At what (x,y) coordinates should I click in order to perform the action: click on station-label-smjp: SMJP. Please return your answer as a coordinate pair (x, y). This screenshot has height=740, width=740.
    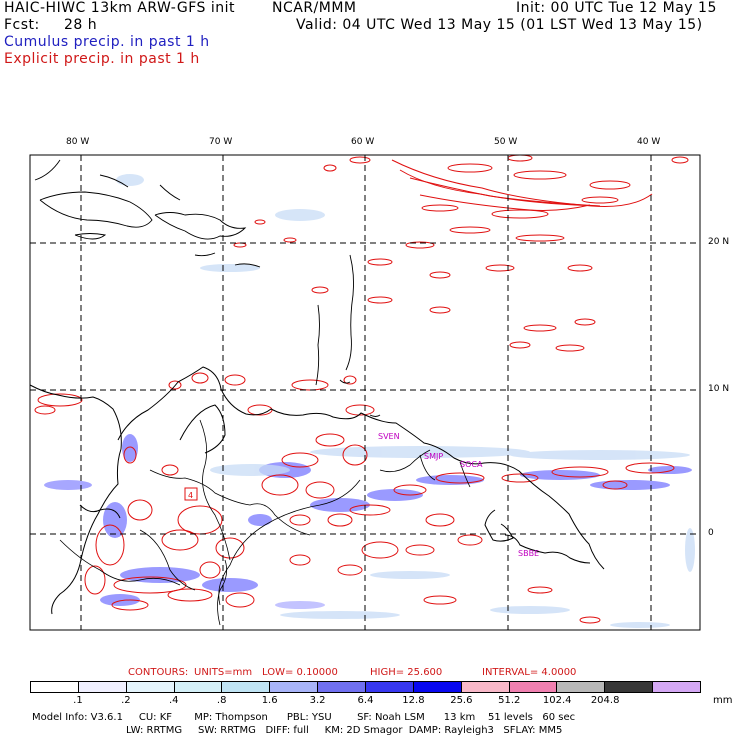
    Looking at the image, I should click on (434, 456).